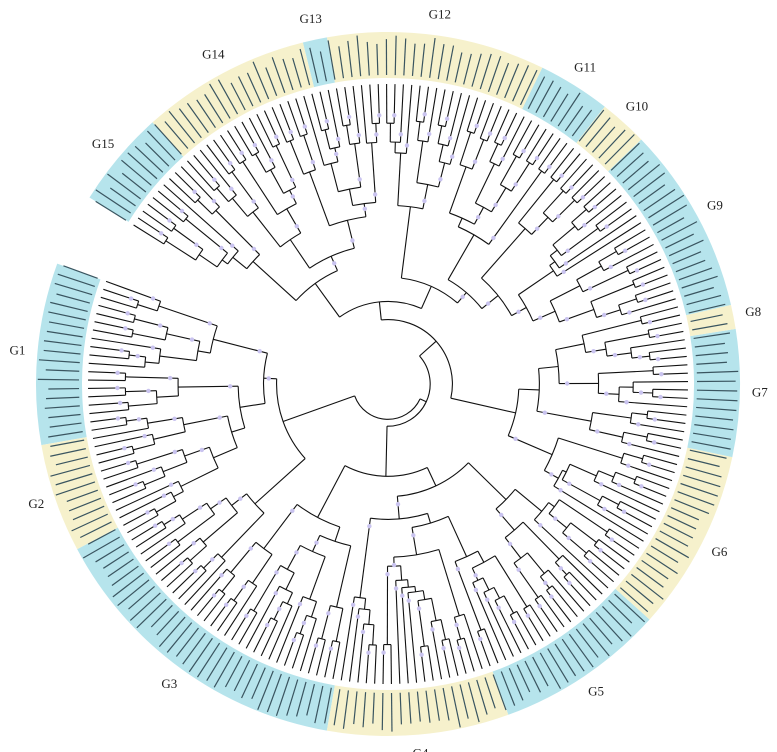 This screenshot has width=777, height=752. Describe the element at coordinates (753, 311) in the screenshot. I see `group-label: G8` at that location.